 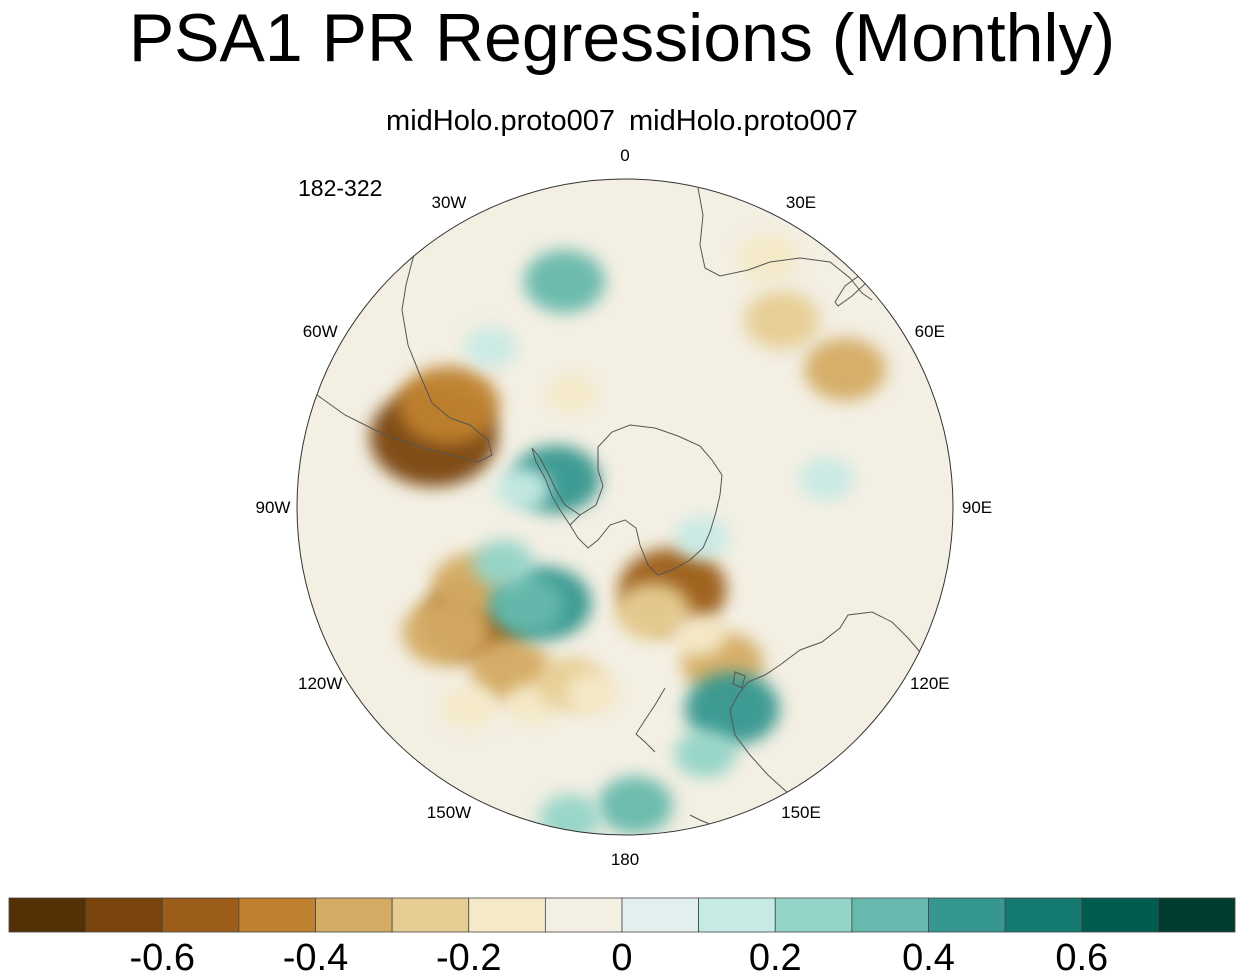 What do you see at coordinates (646, 500) in the screenshot?
I see `antarctica-coastline` at bounding box center [646, 500].